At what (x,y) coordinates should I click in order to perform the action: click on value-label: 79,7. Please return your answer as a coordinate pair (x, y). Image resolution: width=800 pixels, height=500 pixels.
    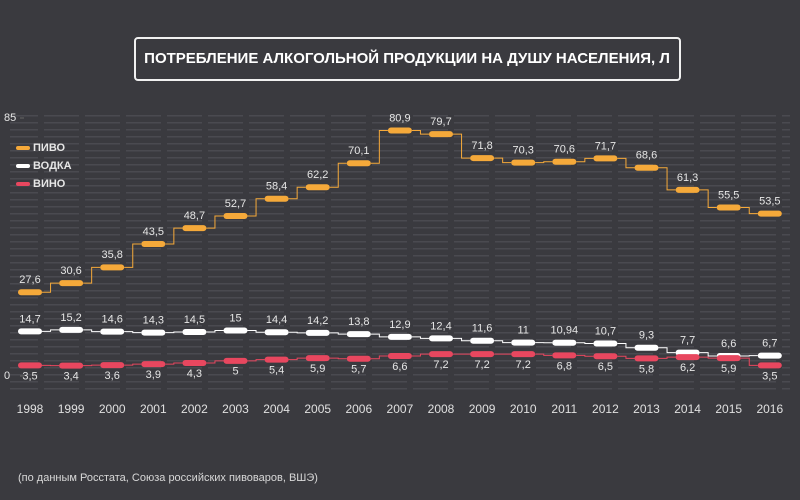
    Looking at the image, I should click on (440, 122).